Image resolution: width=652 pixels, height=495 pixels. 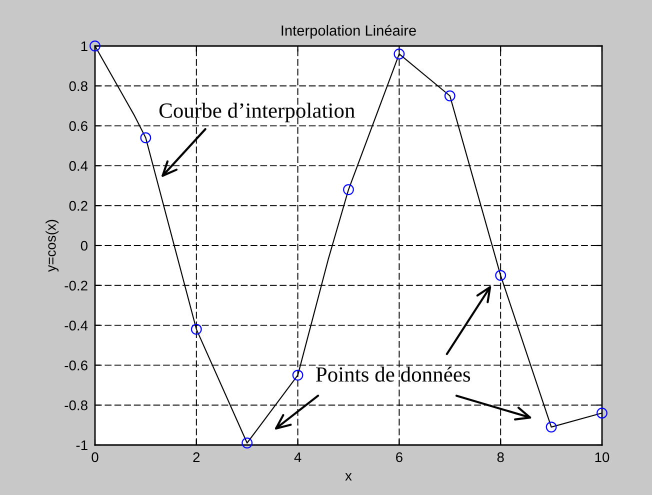 What do you see at coordinates (78, 86) in the screenshot?
I see `y-tick-label: 0.8` at bounding box center [78, 86].